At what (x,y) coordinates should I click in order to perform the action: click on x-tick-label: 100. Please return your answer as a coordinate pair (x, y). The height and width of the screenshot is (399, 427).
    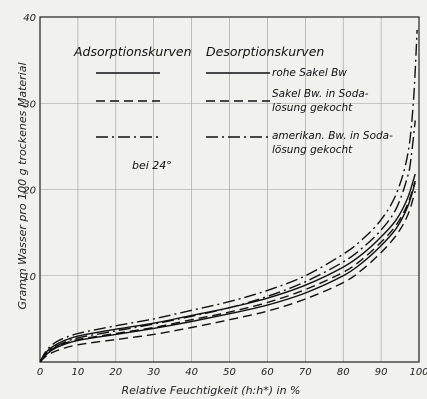
    Looking at the image, I should click on (418, 372).